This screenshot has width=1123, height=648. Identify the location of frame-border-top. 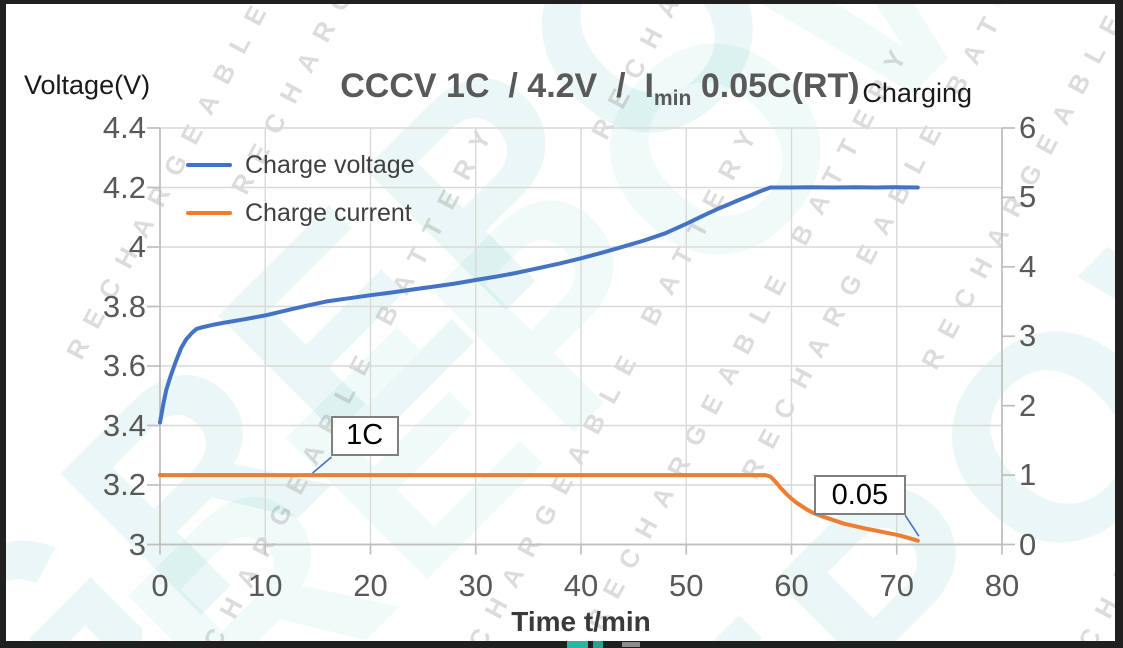
(561, 2).